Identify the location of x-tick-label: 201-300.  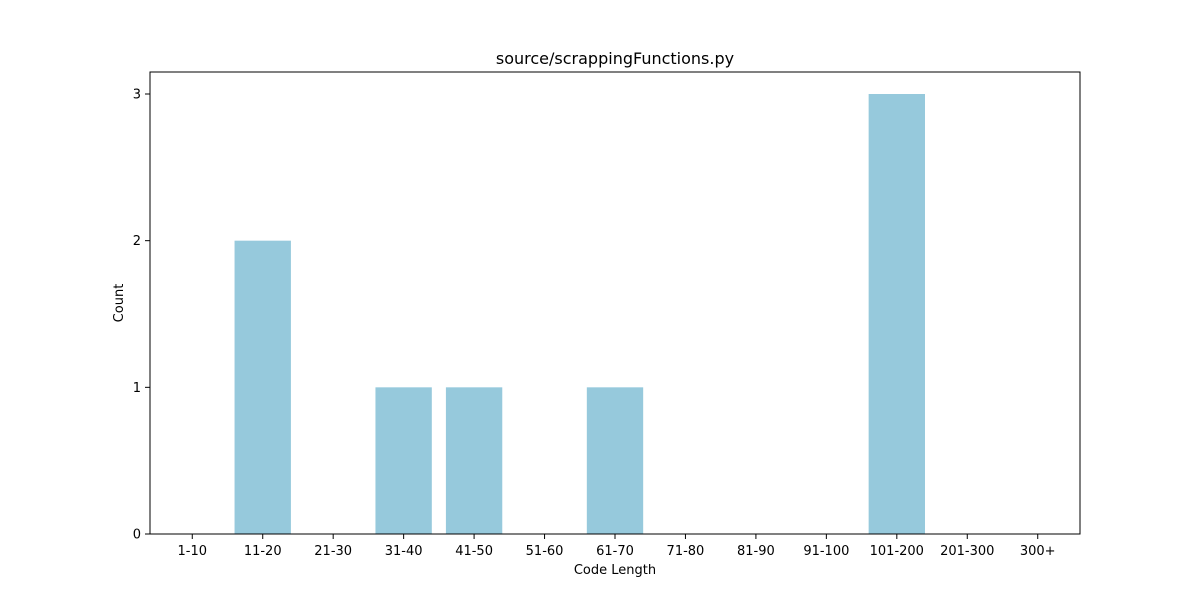
(967, 551).